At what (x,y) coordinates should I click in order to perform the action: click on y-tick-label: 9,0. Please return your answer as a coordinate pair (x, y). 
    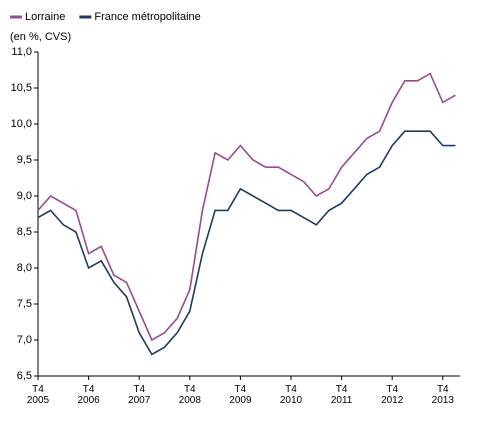
    Looking at the image, I should click on (24, 196).